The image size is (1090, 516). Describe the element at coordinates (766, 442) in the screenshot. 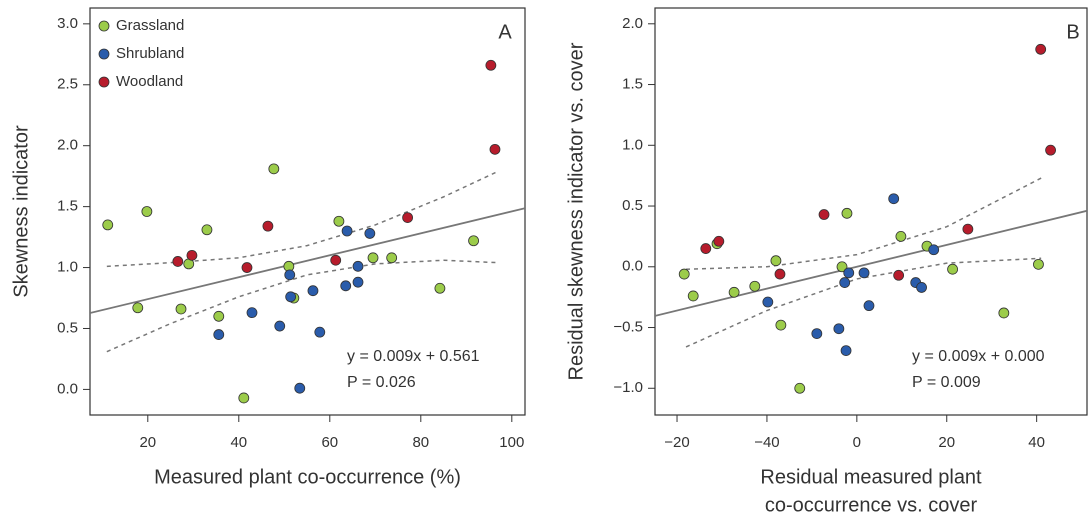

I see `x-tick-label: −40` at that location.